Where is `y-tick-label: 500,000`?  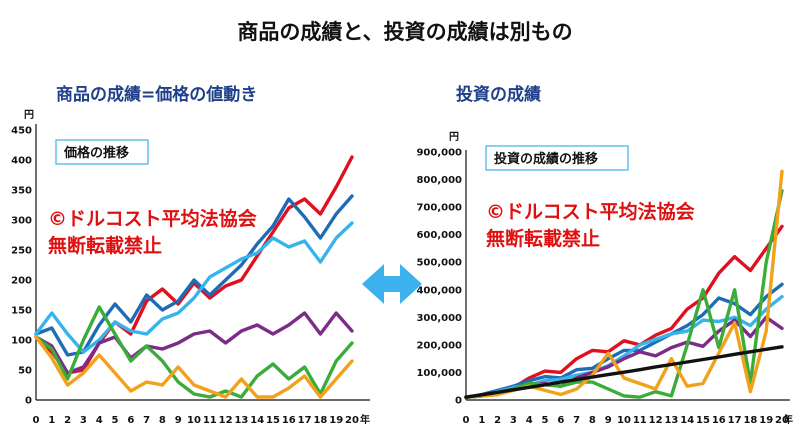 y-tick-label: 500,000 is located at coordinates (439, 263).